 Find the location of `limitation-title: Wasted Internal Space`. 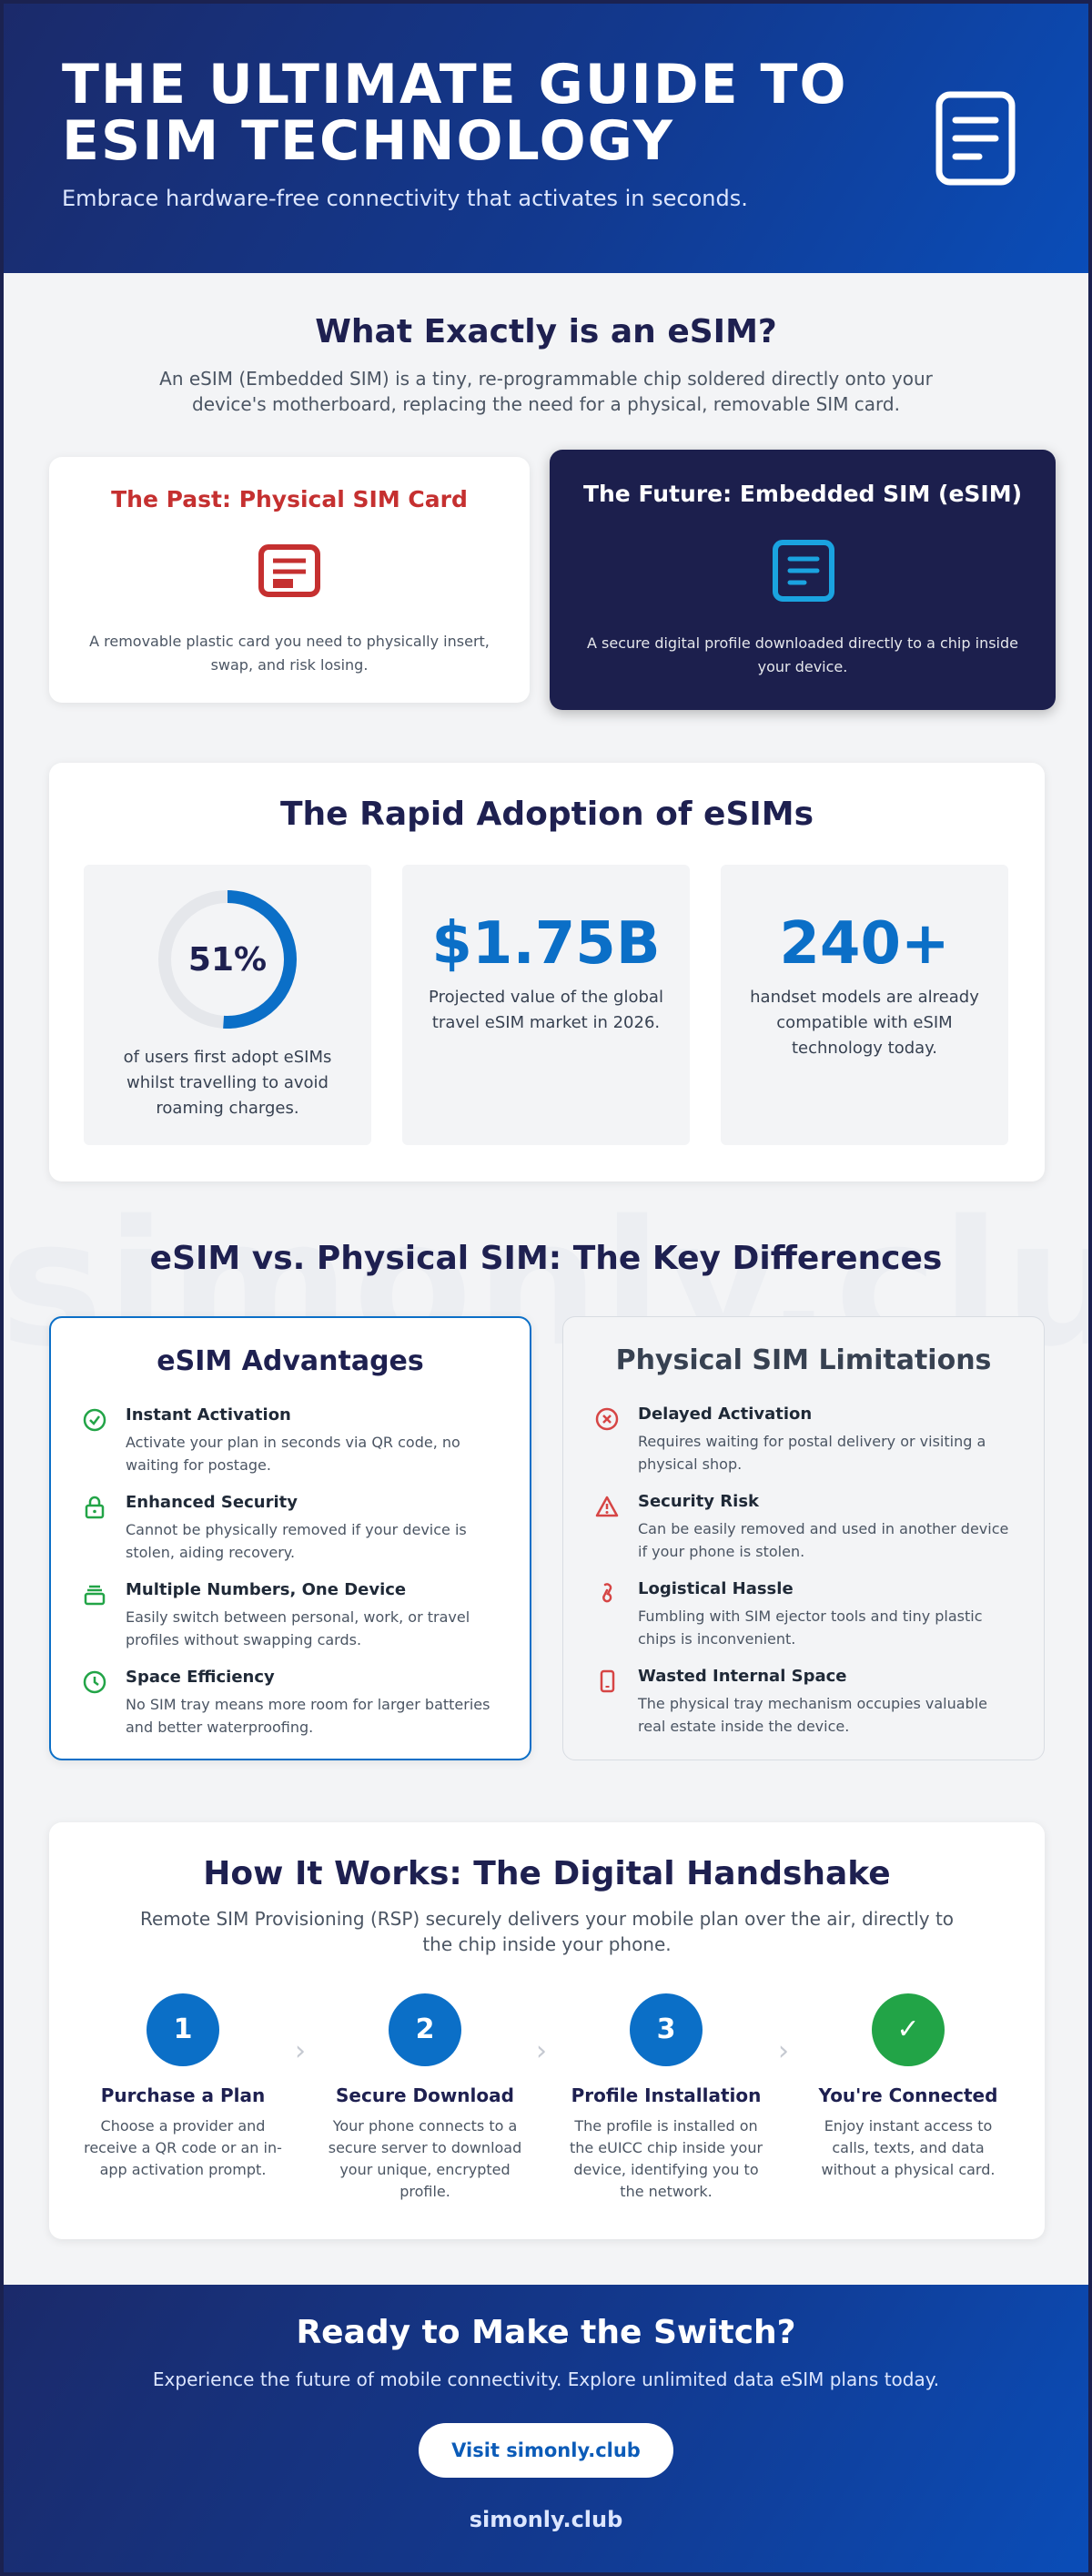

limitation-title: Wasted Internal Space is located at coordinates (743, 1676).